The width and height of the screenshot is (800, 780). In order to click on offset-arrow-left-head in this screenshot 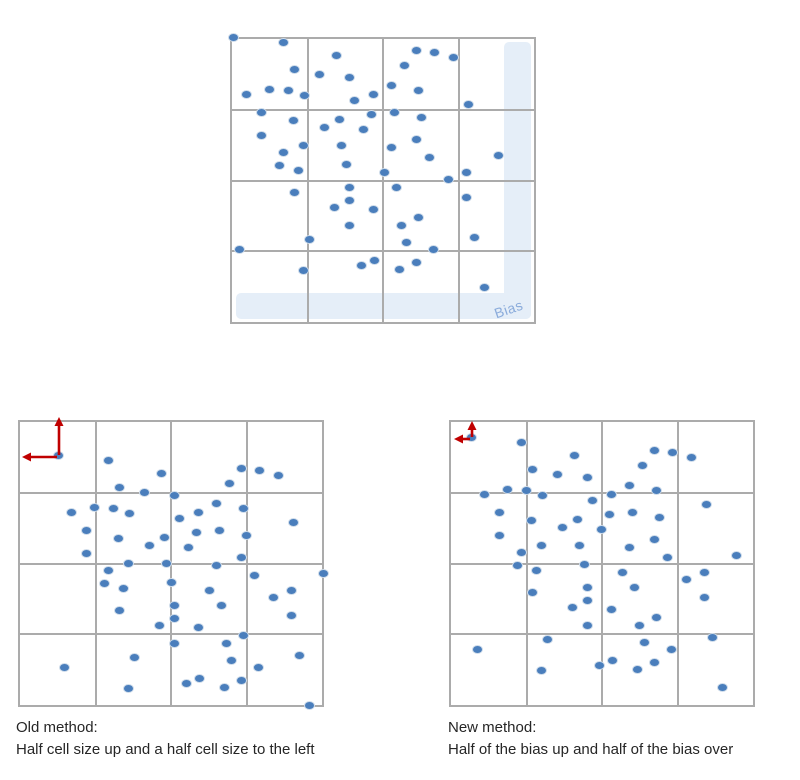, I will do `click(458, 439)`.